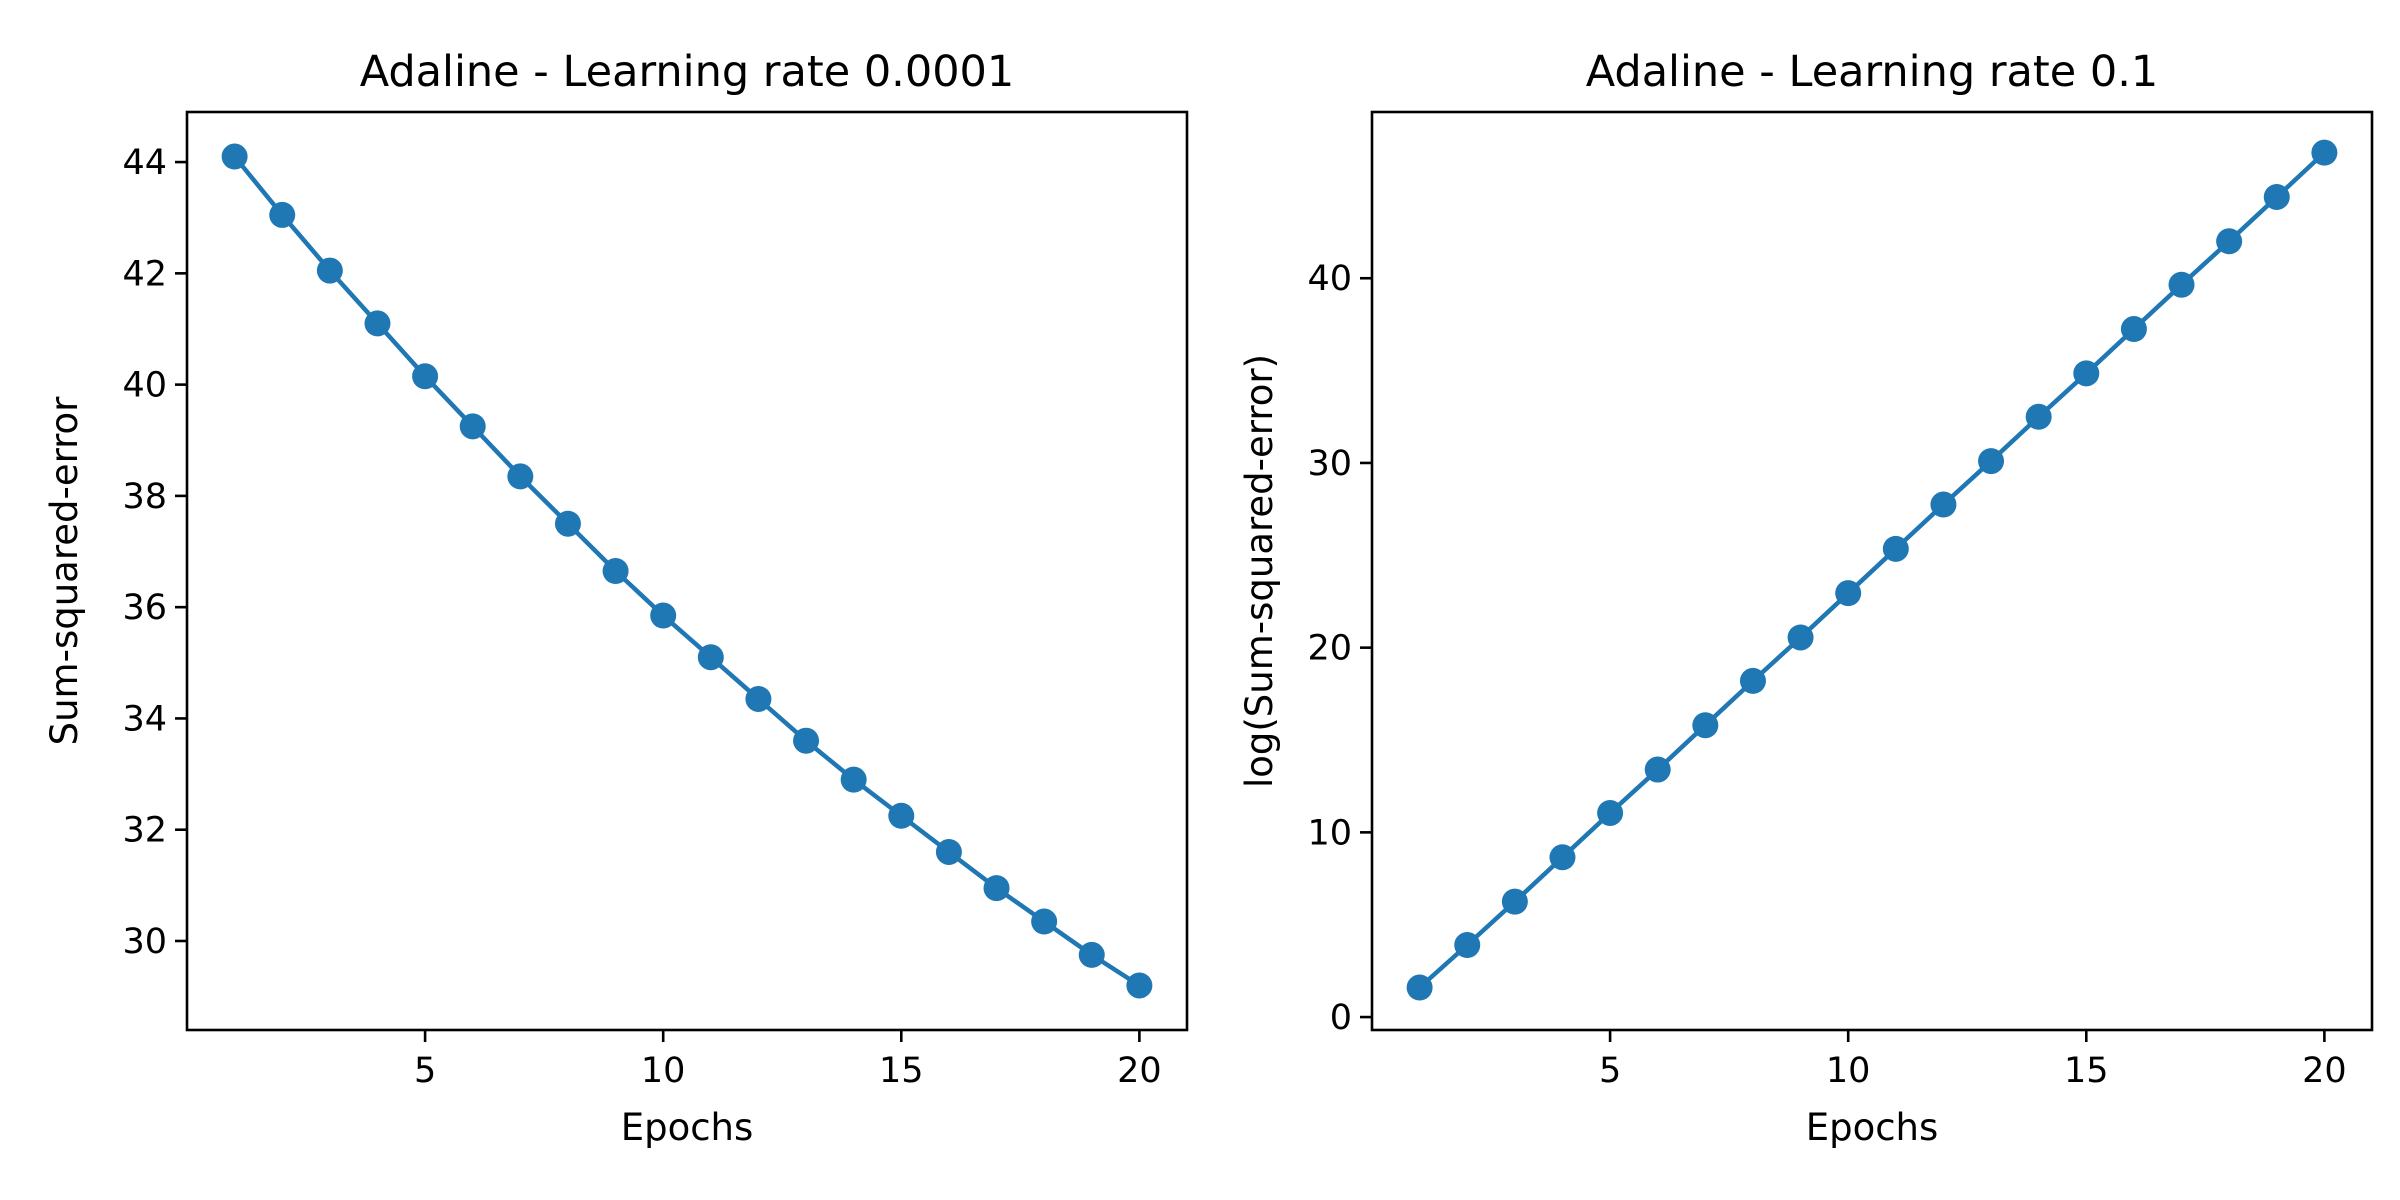 This screenshot has height=1200, width=2400. What do you see at coordinates (144, 831) in the screenshot?
I see `y-tick-label: 32` at bounding box center [144, 831].